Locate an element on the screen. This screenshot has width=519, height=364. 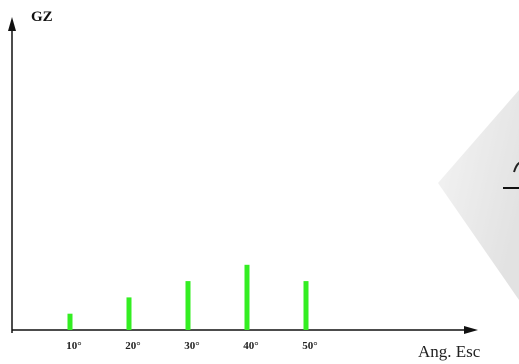
y-axis-label: GZ is located at coordinates (42, 17).